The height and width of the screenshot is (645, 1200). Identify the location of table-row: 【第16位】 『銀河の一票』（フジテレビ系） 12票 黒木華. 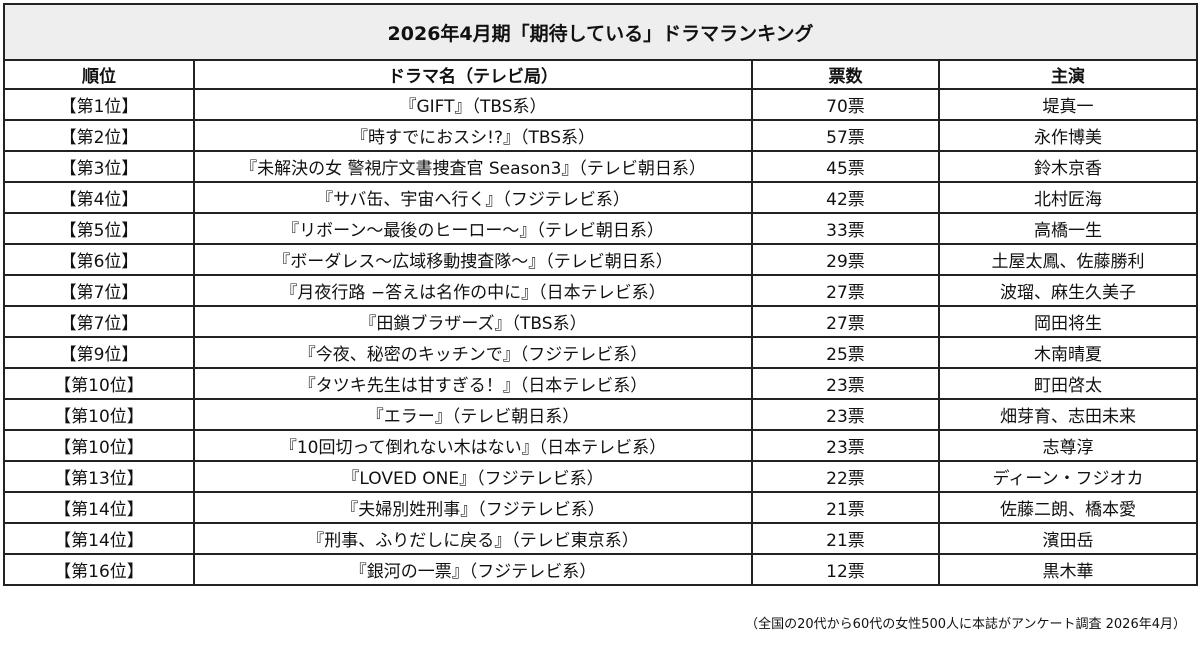
(601, 569).